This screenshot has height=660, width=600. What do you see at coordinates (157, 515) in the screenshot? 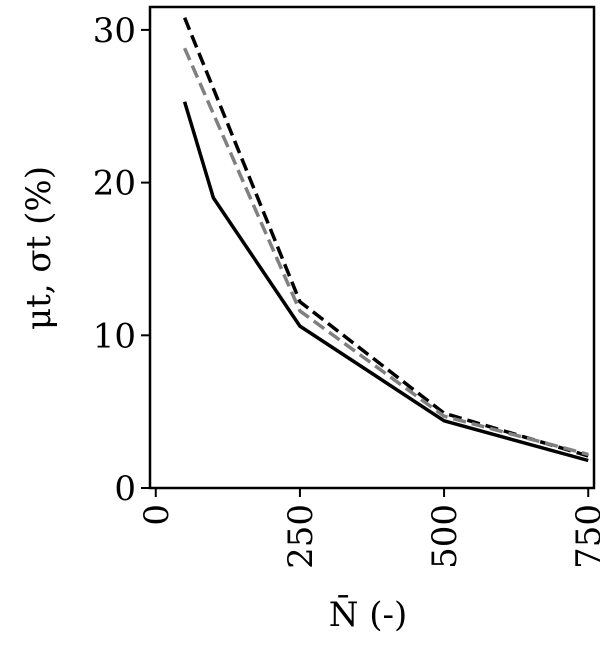
I see `x-tick-label-0: 0` at bounding box center [157, 515].